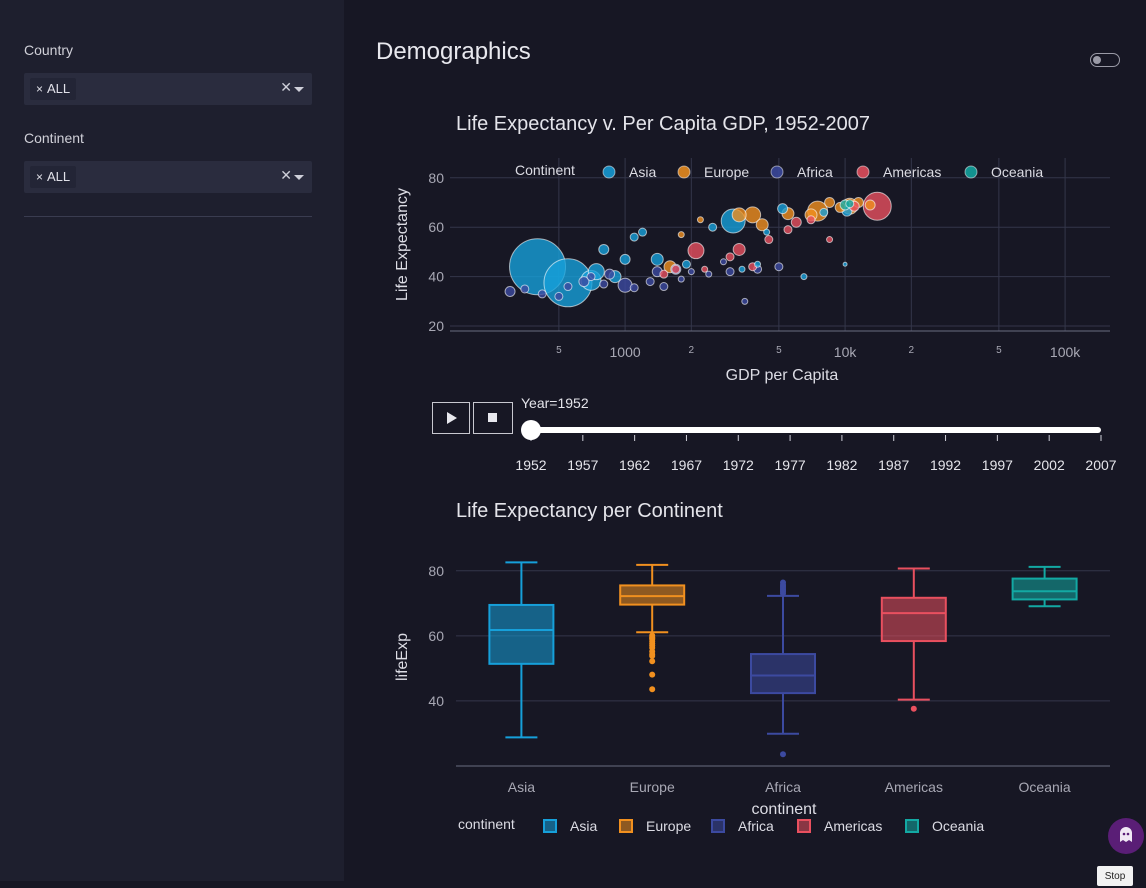  I want to click on bubble-oceania, so click(850, 204).